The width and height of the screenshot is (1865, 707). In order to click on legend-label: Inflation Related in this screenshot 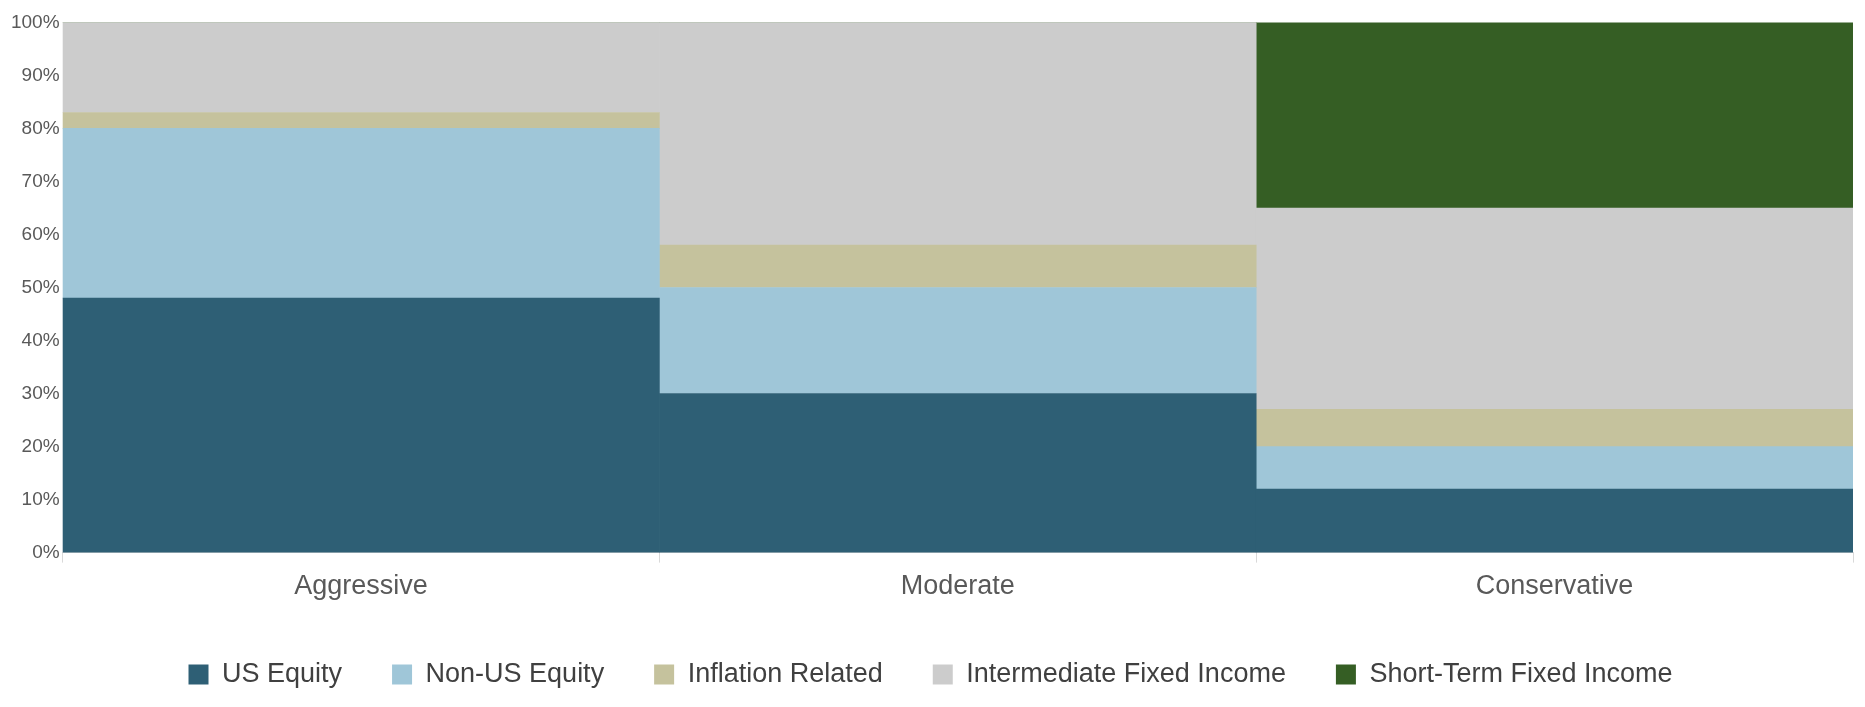, I will do `click(785, 672)`.